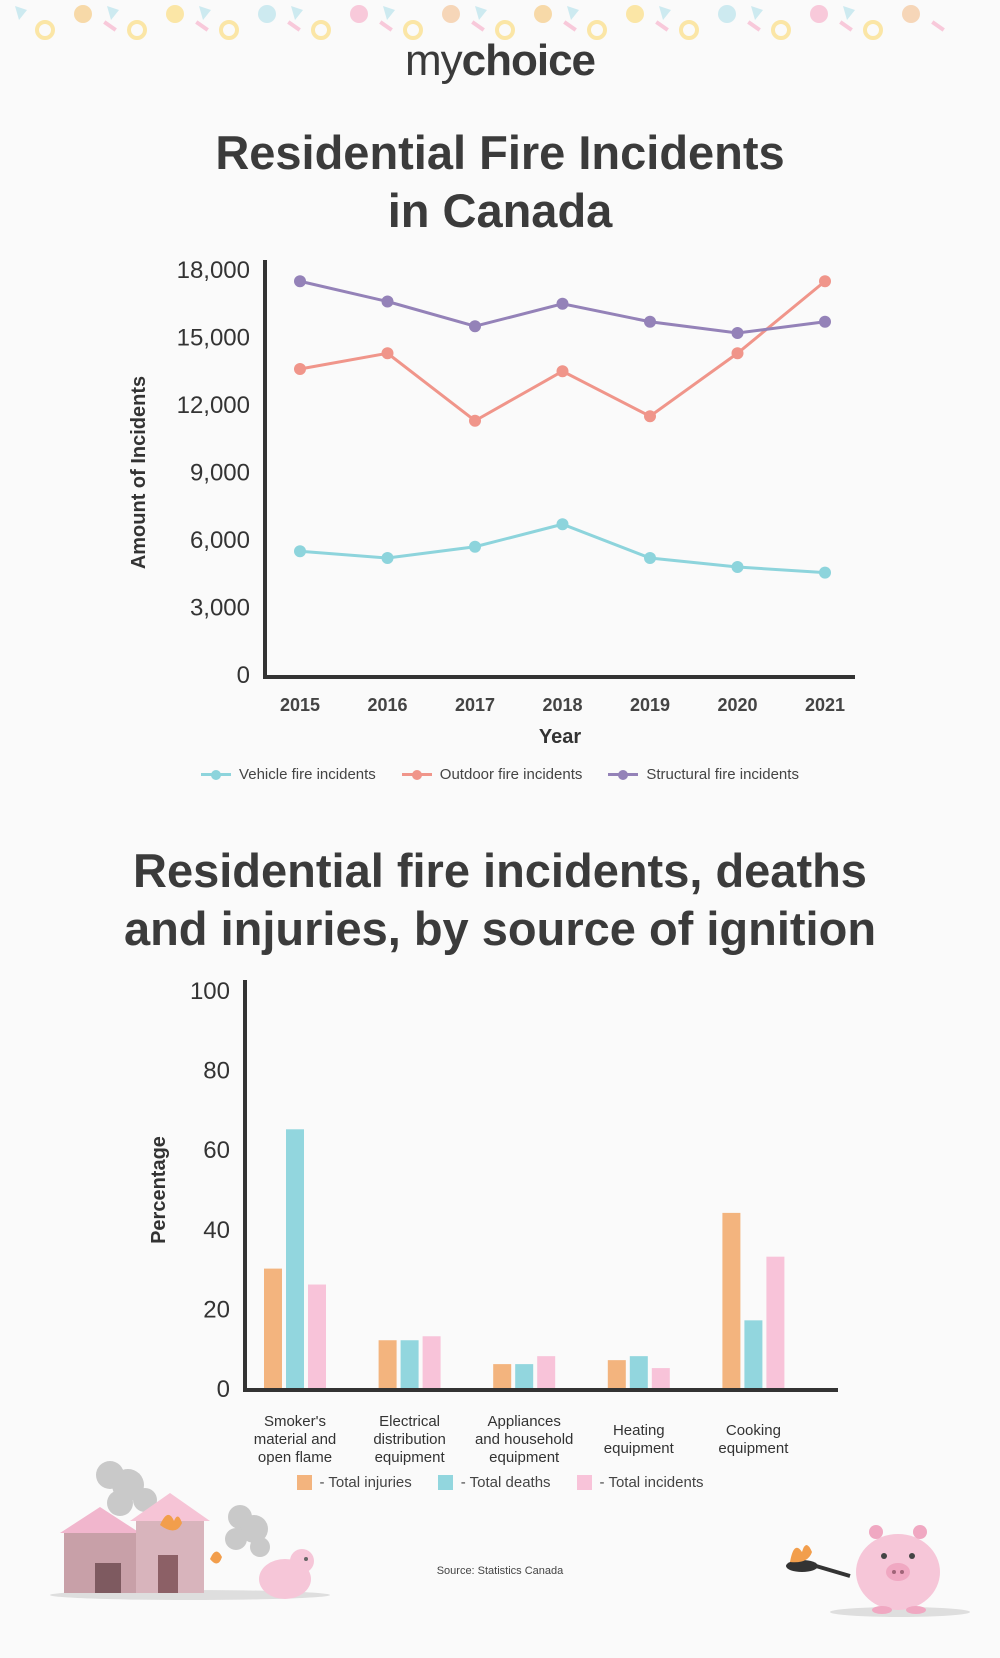 The width and height of the screenshot is (1000, 1658). What do you see at coordinates (560, 737) in the screenshot?
I see `x-axis-label: Year` at bounding box center [560, 737].